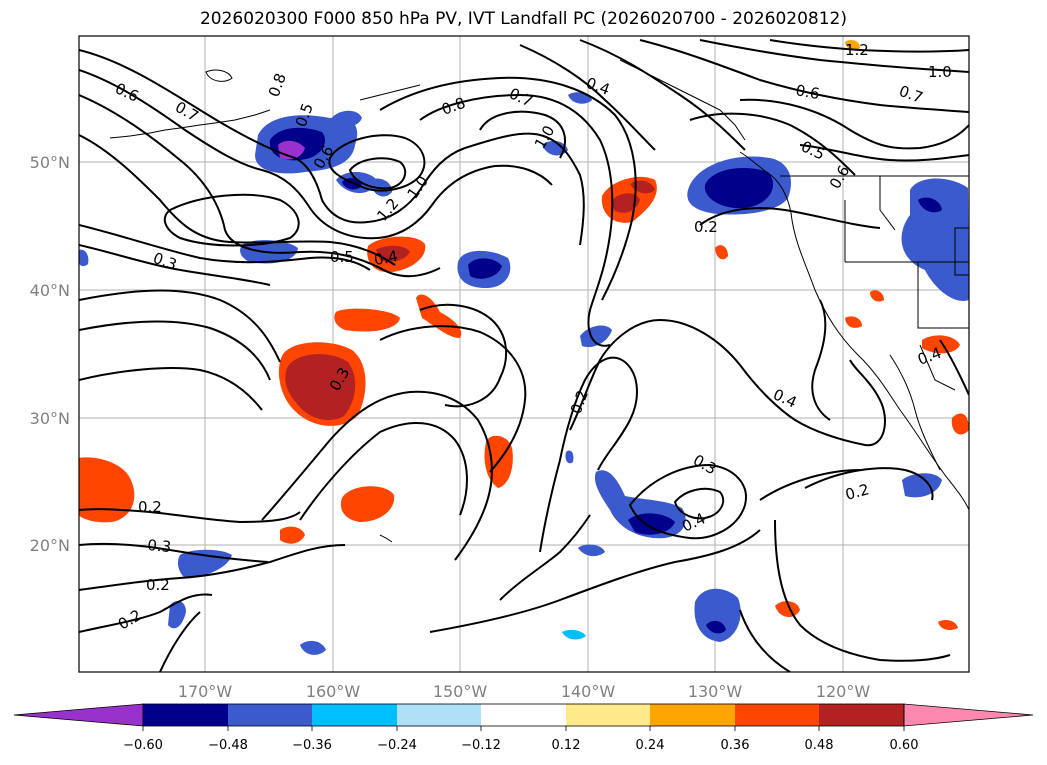  Describe the element at coordinates (143, 745) in the screenshot. I see `colorbar-tick-label: −0.60` at that location.